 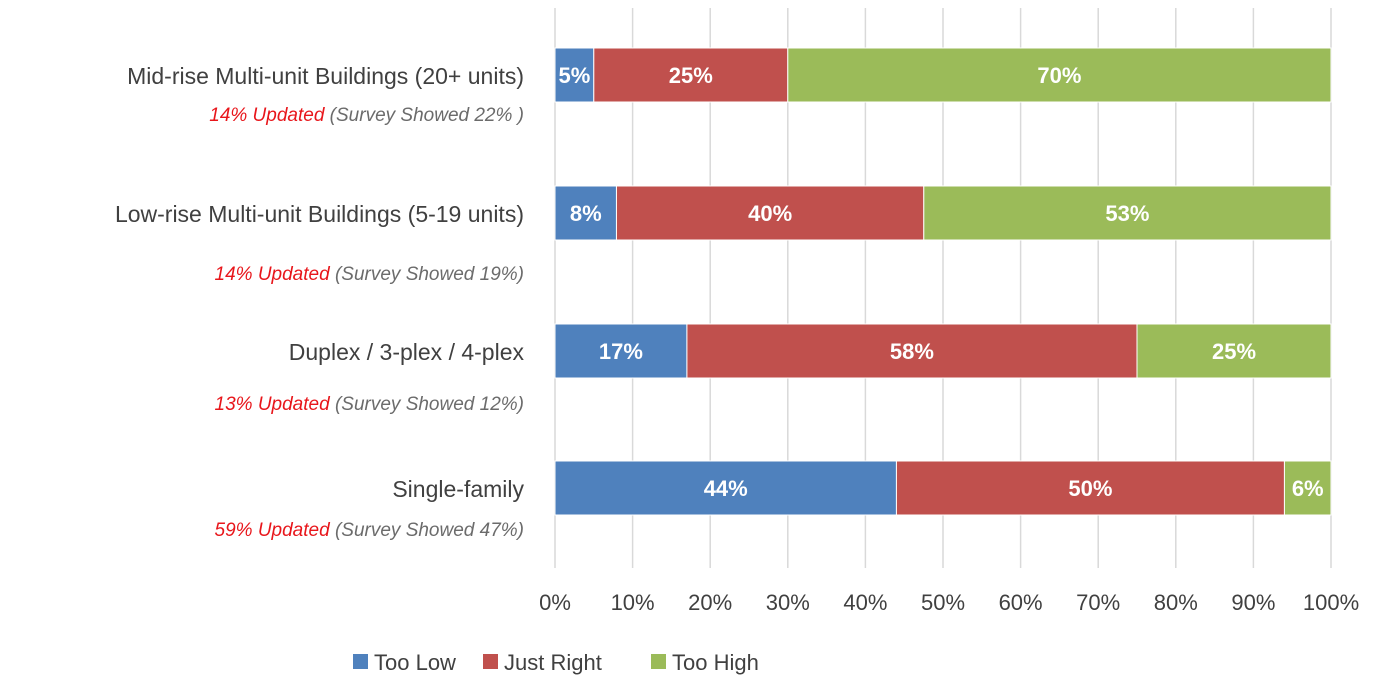 I want to click on x-tick-label: 80%, so click(x=1176, y=602).